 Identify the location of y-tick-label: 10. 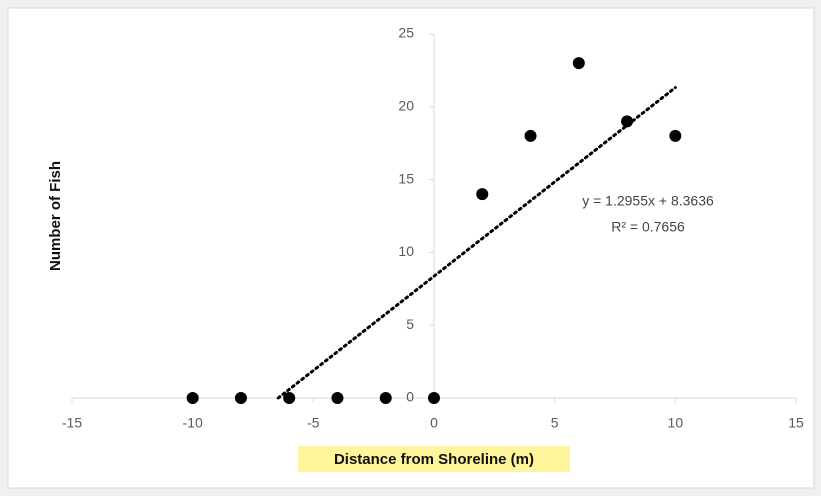
(406, 251).